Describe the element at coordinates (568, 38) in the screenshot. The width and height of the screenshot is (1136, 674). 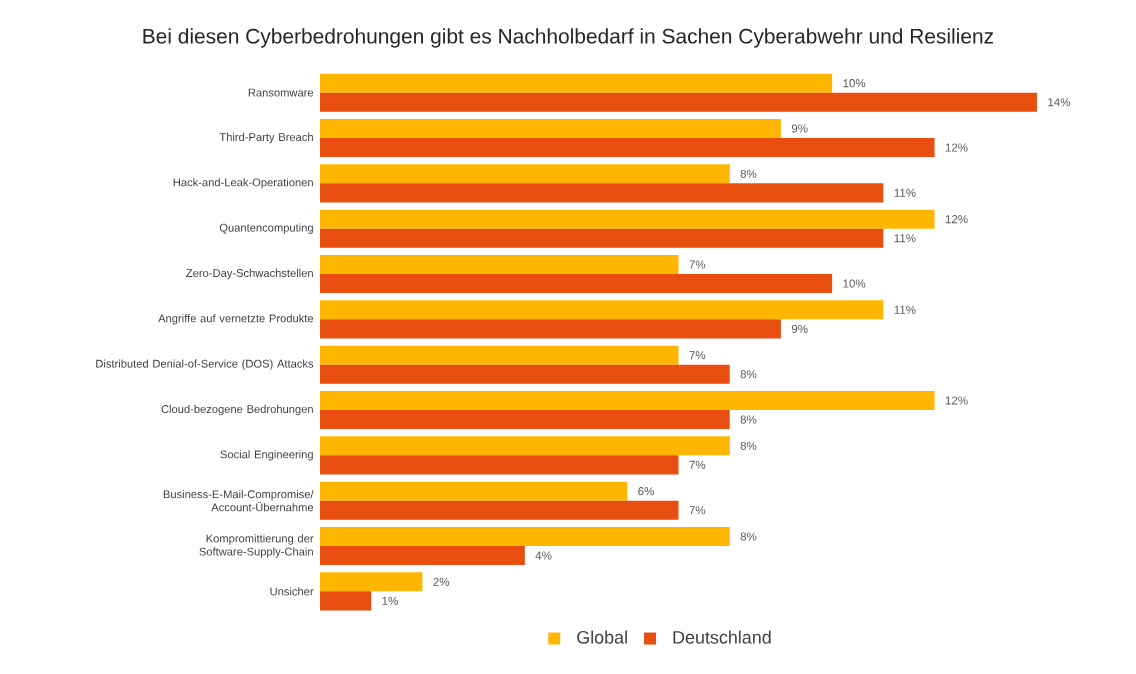
I see `chart-title: Bei diesen Cyberbedrohungen gibt es Nachholbedarf in Sachen Cyberabwehr und Resilienz` at that location.